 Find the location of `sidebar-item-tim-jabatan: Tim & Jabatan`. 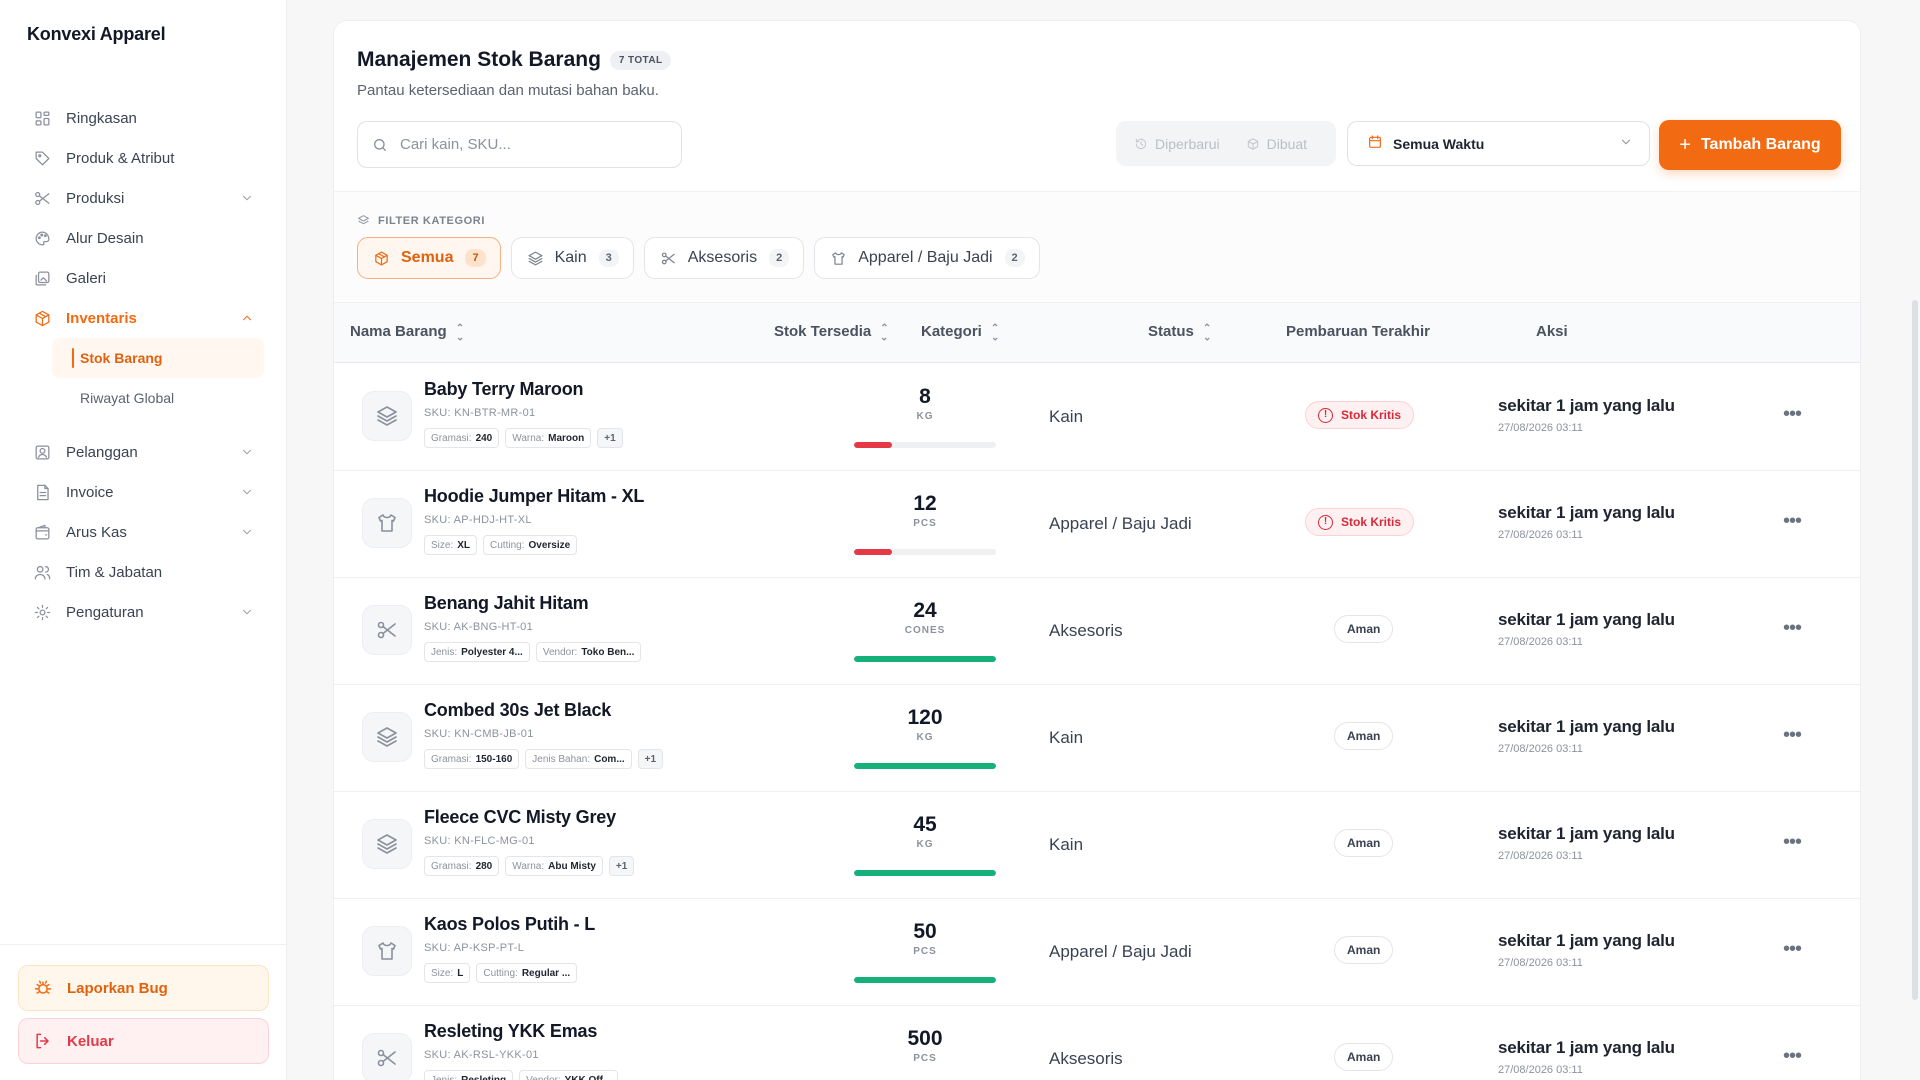

sidebar-item-tim-jabatan: Tim & Jabatan is located at coordinates (143, 572).